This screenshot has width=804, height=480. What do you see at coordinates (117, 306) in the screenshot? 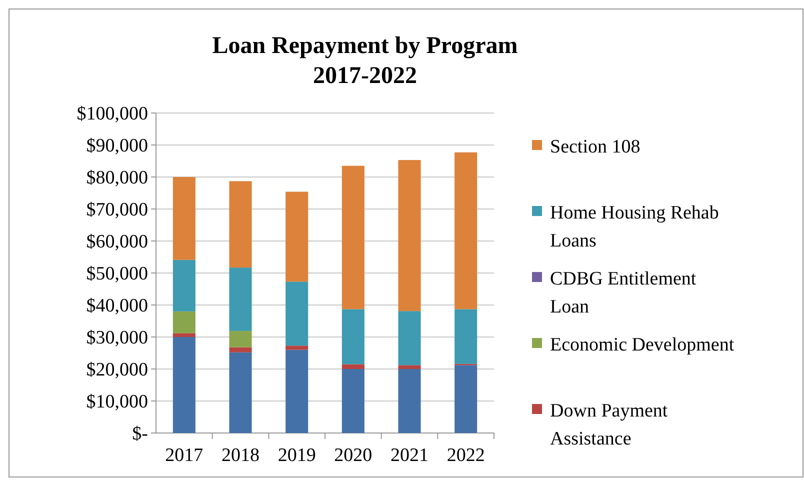
I see `y-tick-label: $40,000` at bounding box center [117, 306].